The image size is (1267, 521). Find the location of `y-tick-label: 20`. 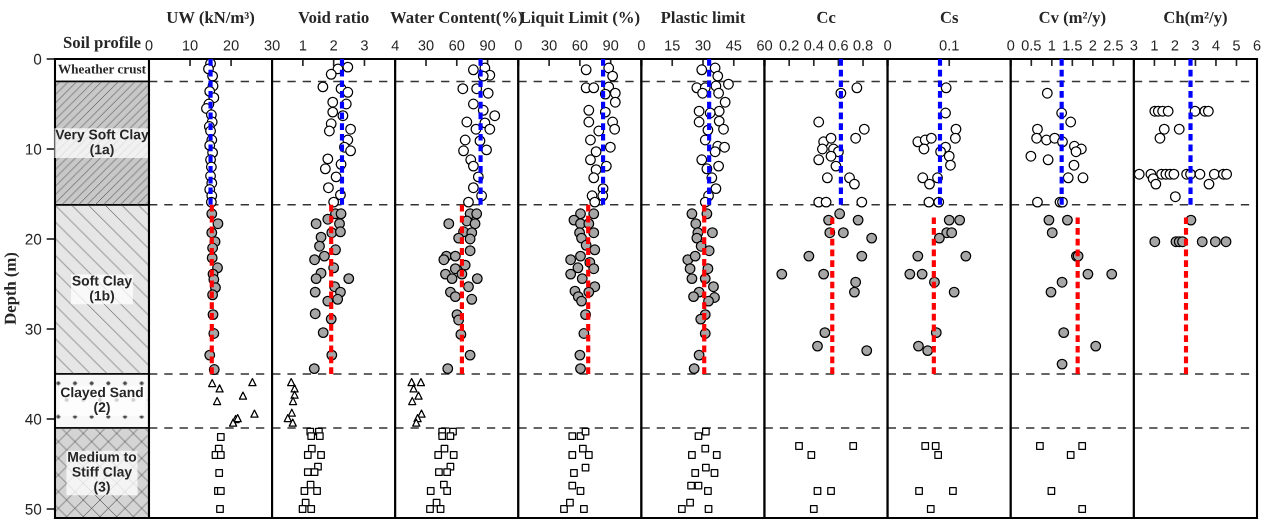

y-tick-label: 20 is located at coordinates (33, 239).